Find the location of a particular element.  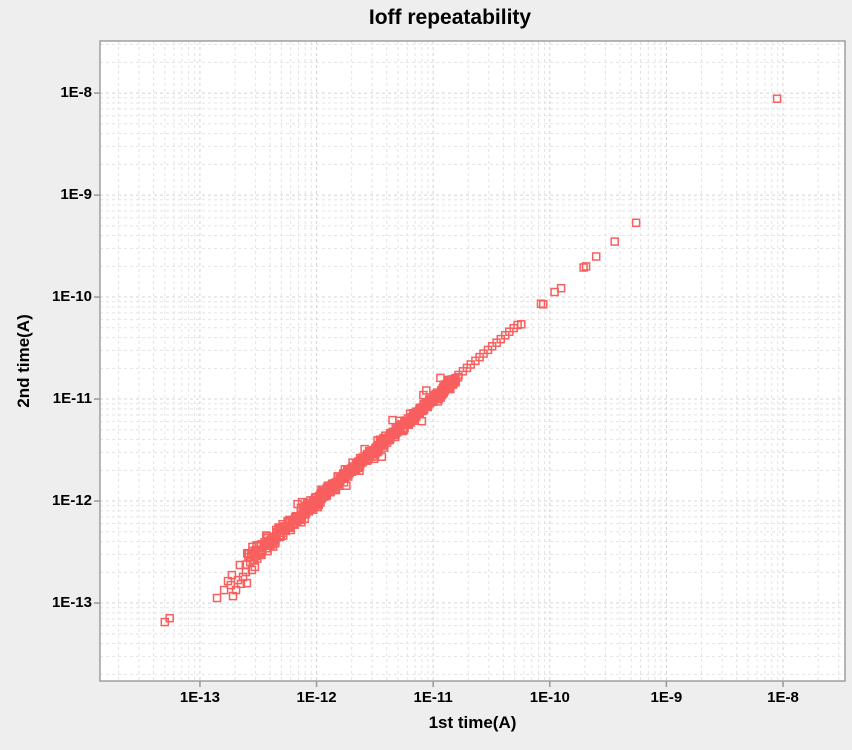

x-tick-label: 1E-13 is located at coordinates (199, 697).